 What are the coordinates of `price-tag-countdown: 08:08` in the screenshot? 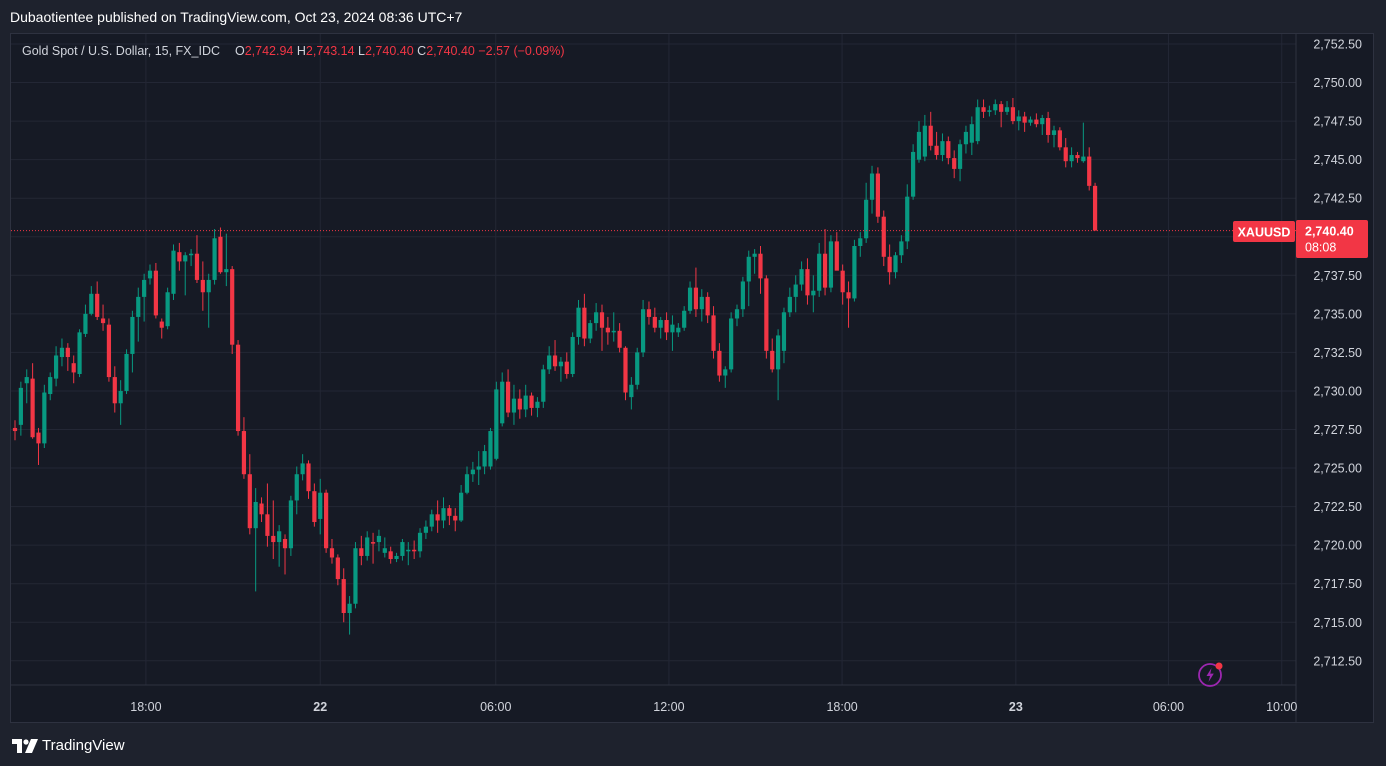 It's located at (1320, 248).